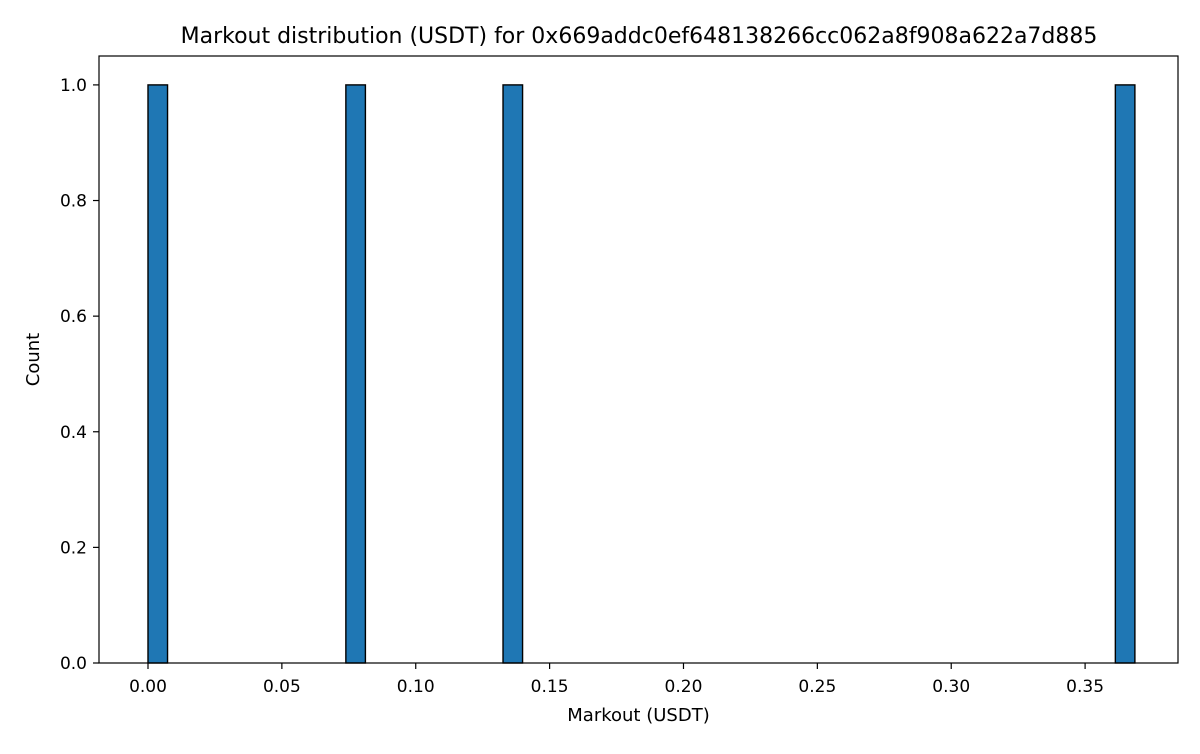 The image size is (1200, 754). Describe the element at coordinates (79, 375) in the screenshot. I see `y-axis-ticks: 0.0 0.2 0.4 0.6 0.8 1.0` at that location.